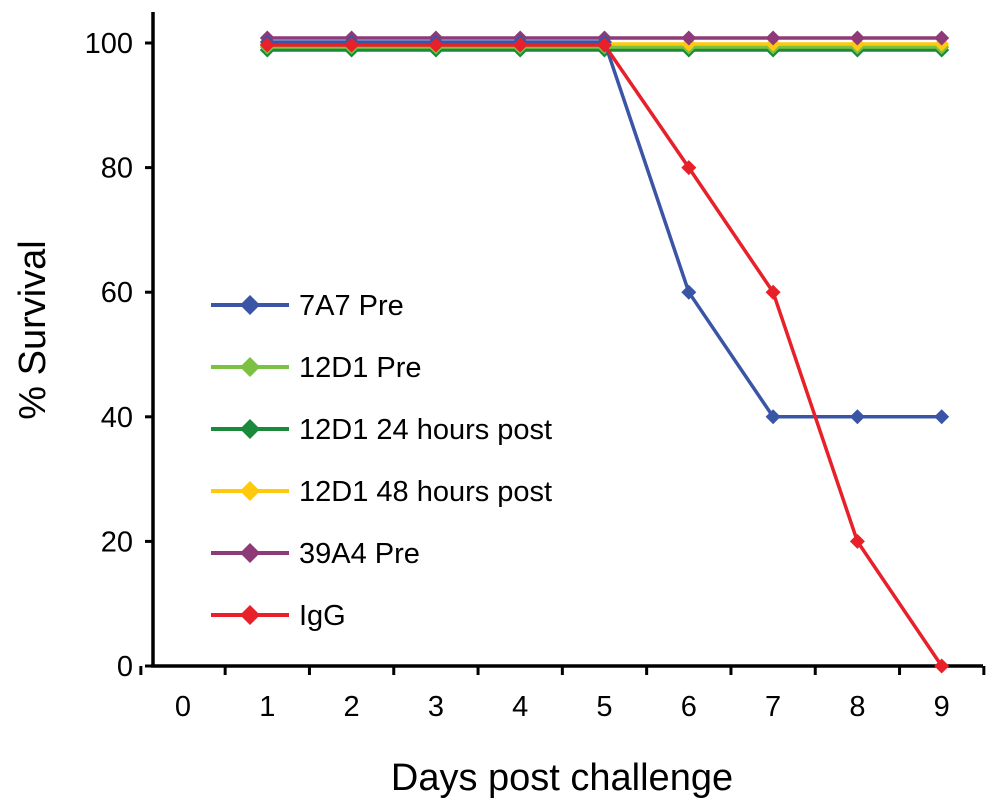 The width and height of the screenshot is (996, 812). I want to click on x-tick-label: 6, so click(689, 707).